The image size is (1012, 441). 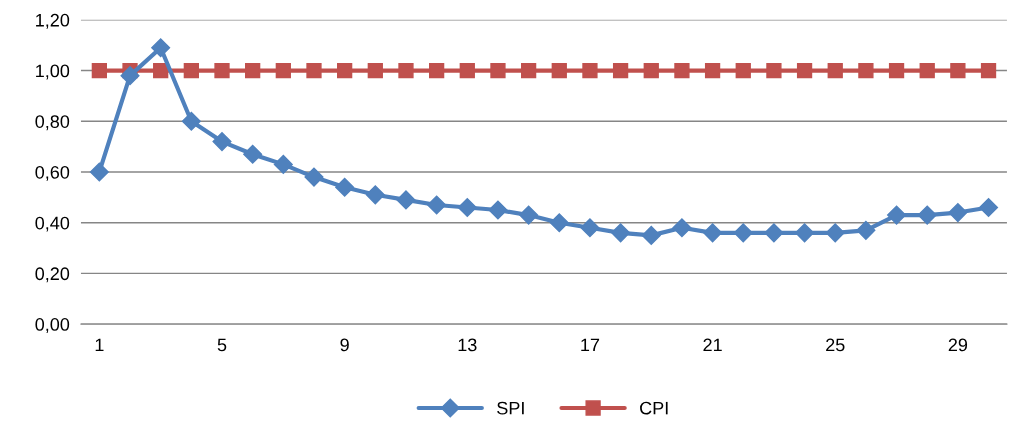 I want to click on x-tick-label: 1, so click(x=99, y=345).